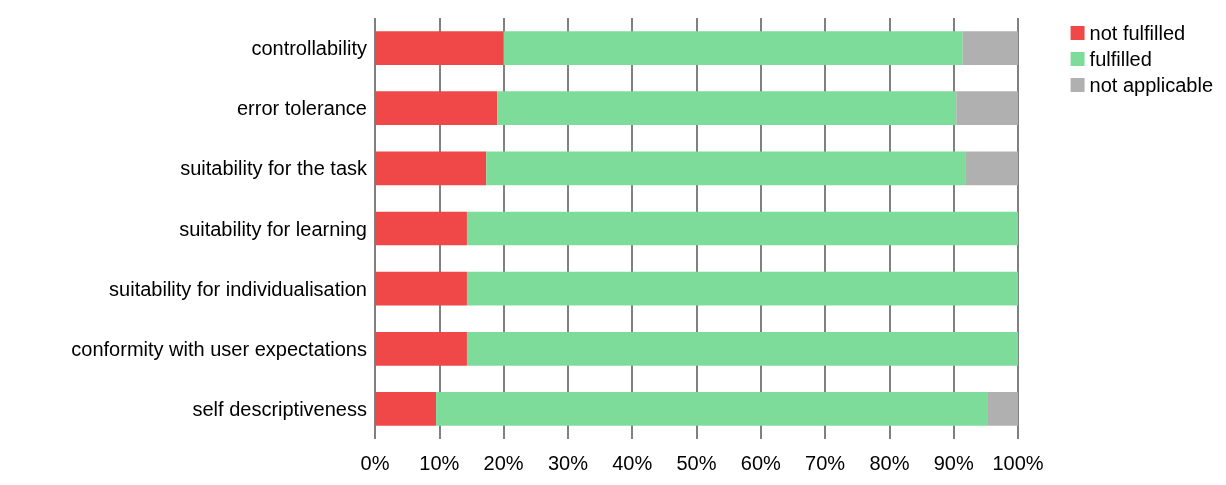 This screenshot has height=485, width=1226. I want to click on y-tick-label: suitability for learning, so click(273, 228).